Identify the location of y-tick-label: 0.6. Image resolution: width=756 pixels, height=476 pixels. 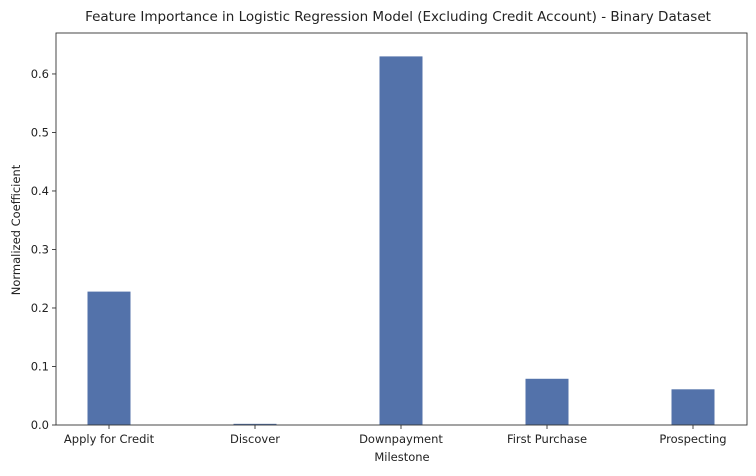
(40, 74).